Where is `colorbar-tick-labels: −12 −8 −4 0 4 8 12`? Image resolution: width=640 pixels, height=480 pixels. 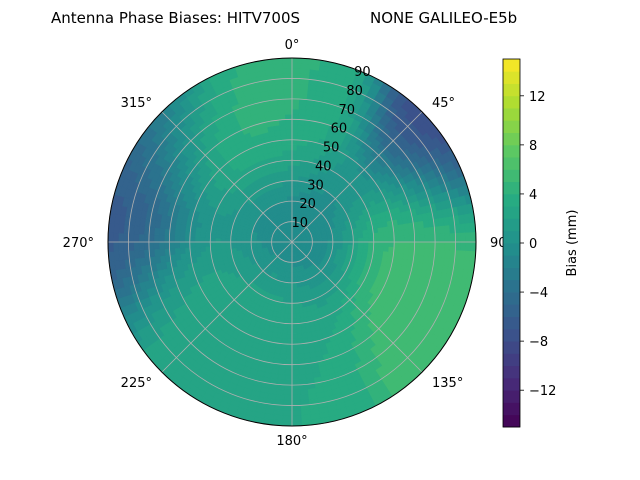 colorbar-tick-labels: −12 −8 −4 0 4 8 12 is located at coordinates (538, 244).